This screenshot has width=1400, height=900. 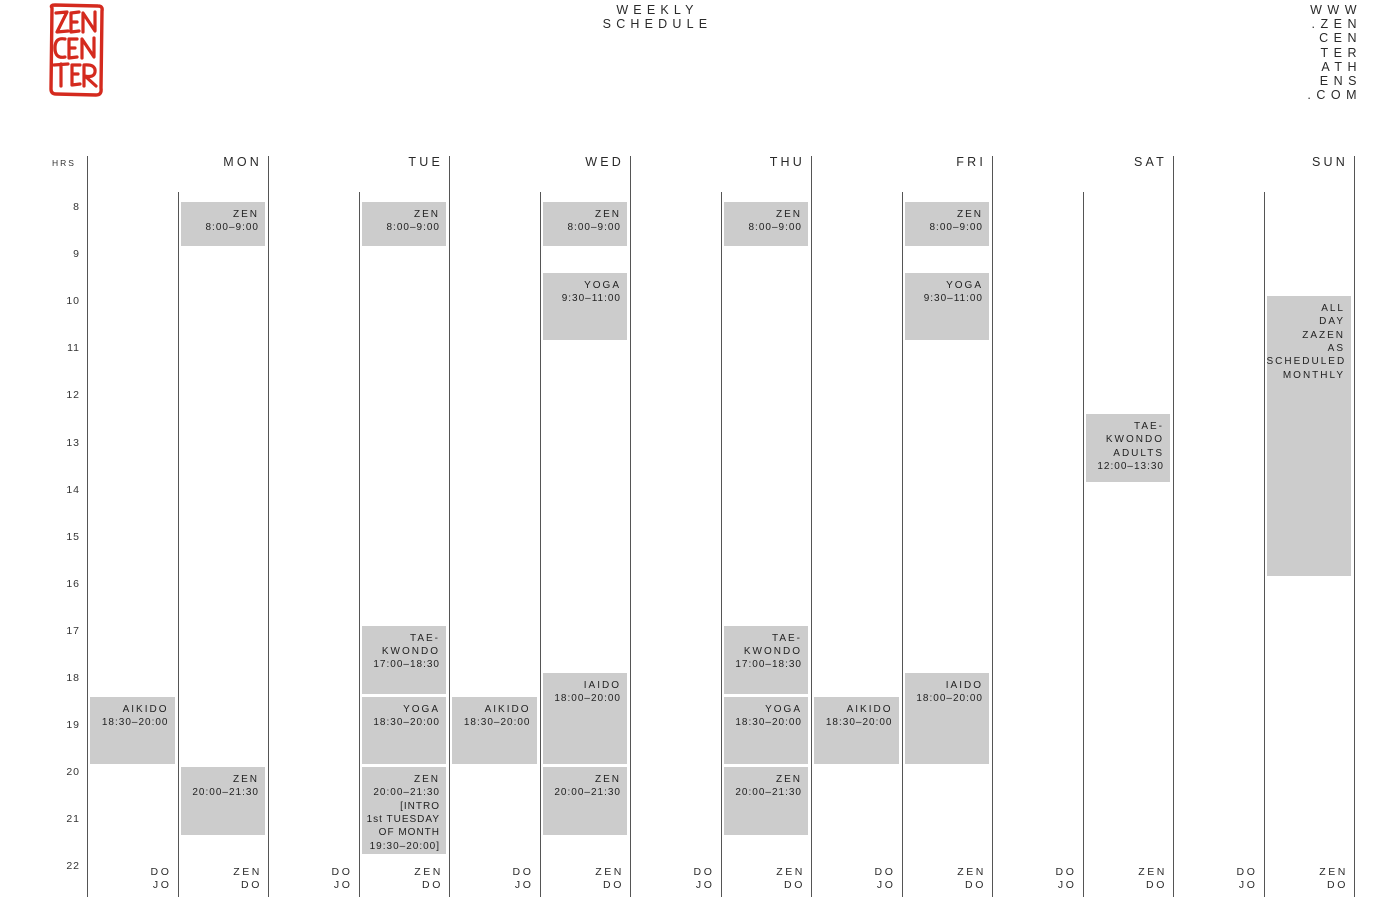 What do you see at coordinates (1127, 447) in the screenshot?
I see `class-block-tae-kwondo-adults: TAE- KWONDO ADULTS 12:00–13:30` at bounding box center [1127, 447].